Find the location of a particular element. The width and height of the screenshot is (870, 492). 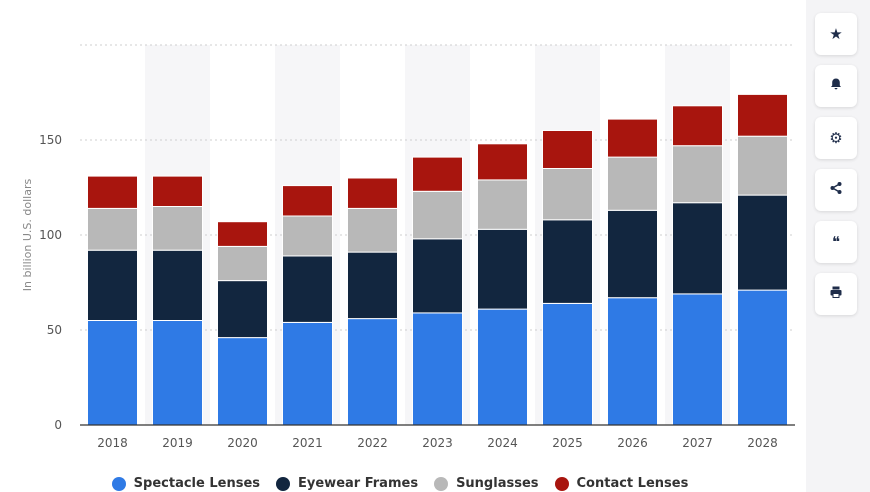

print-icon is located at coordinates (836, 294).